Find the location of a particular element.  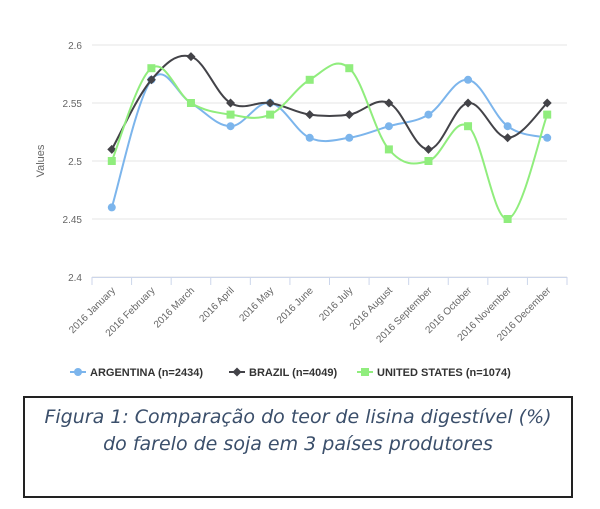

legend-label: UNITED STATES (n=1074) is located at coordinates (444, 373).